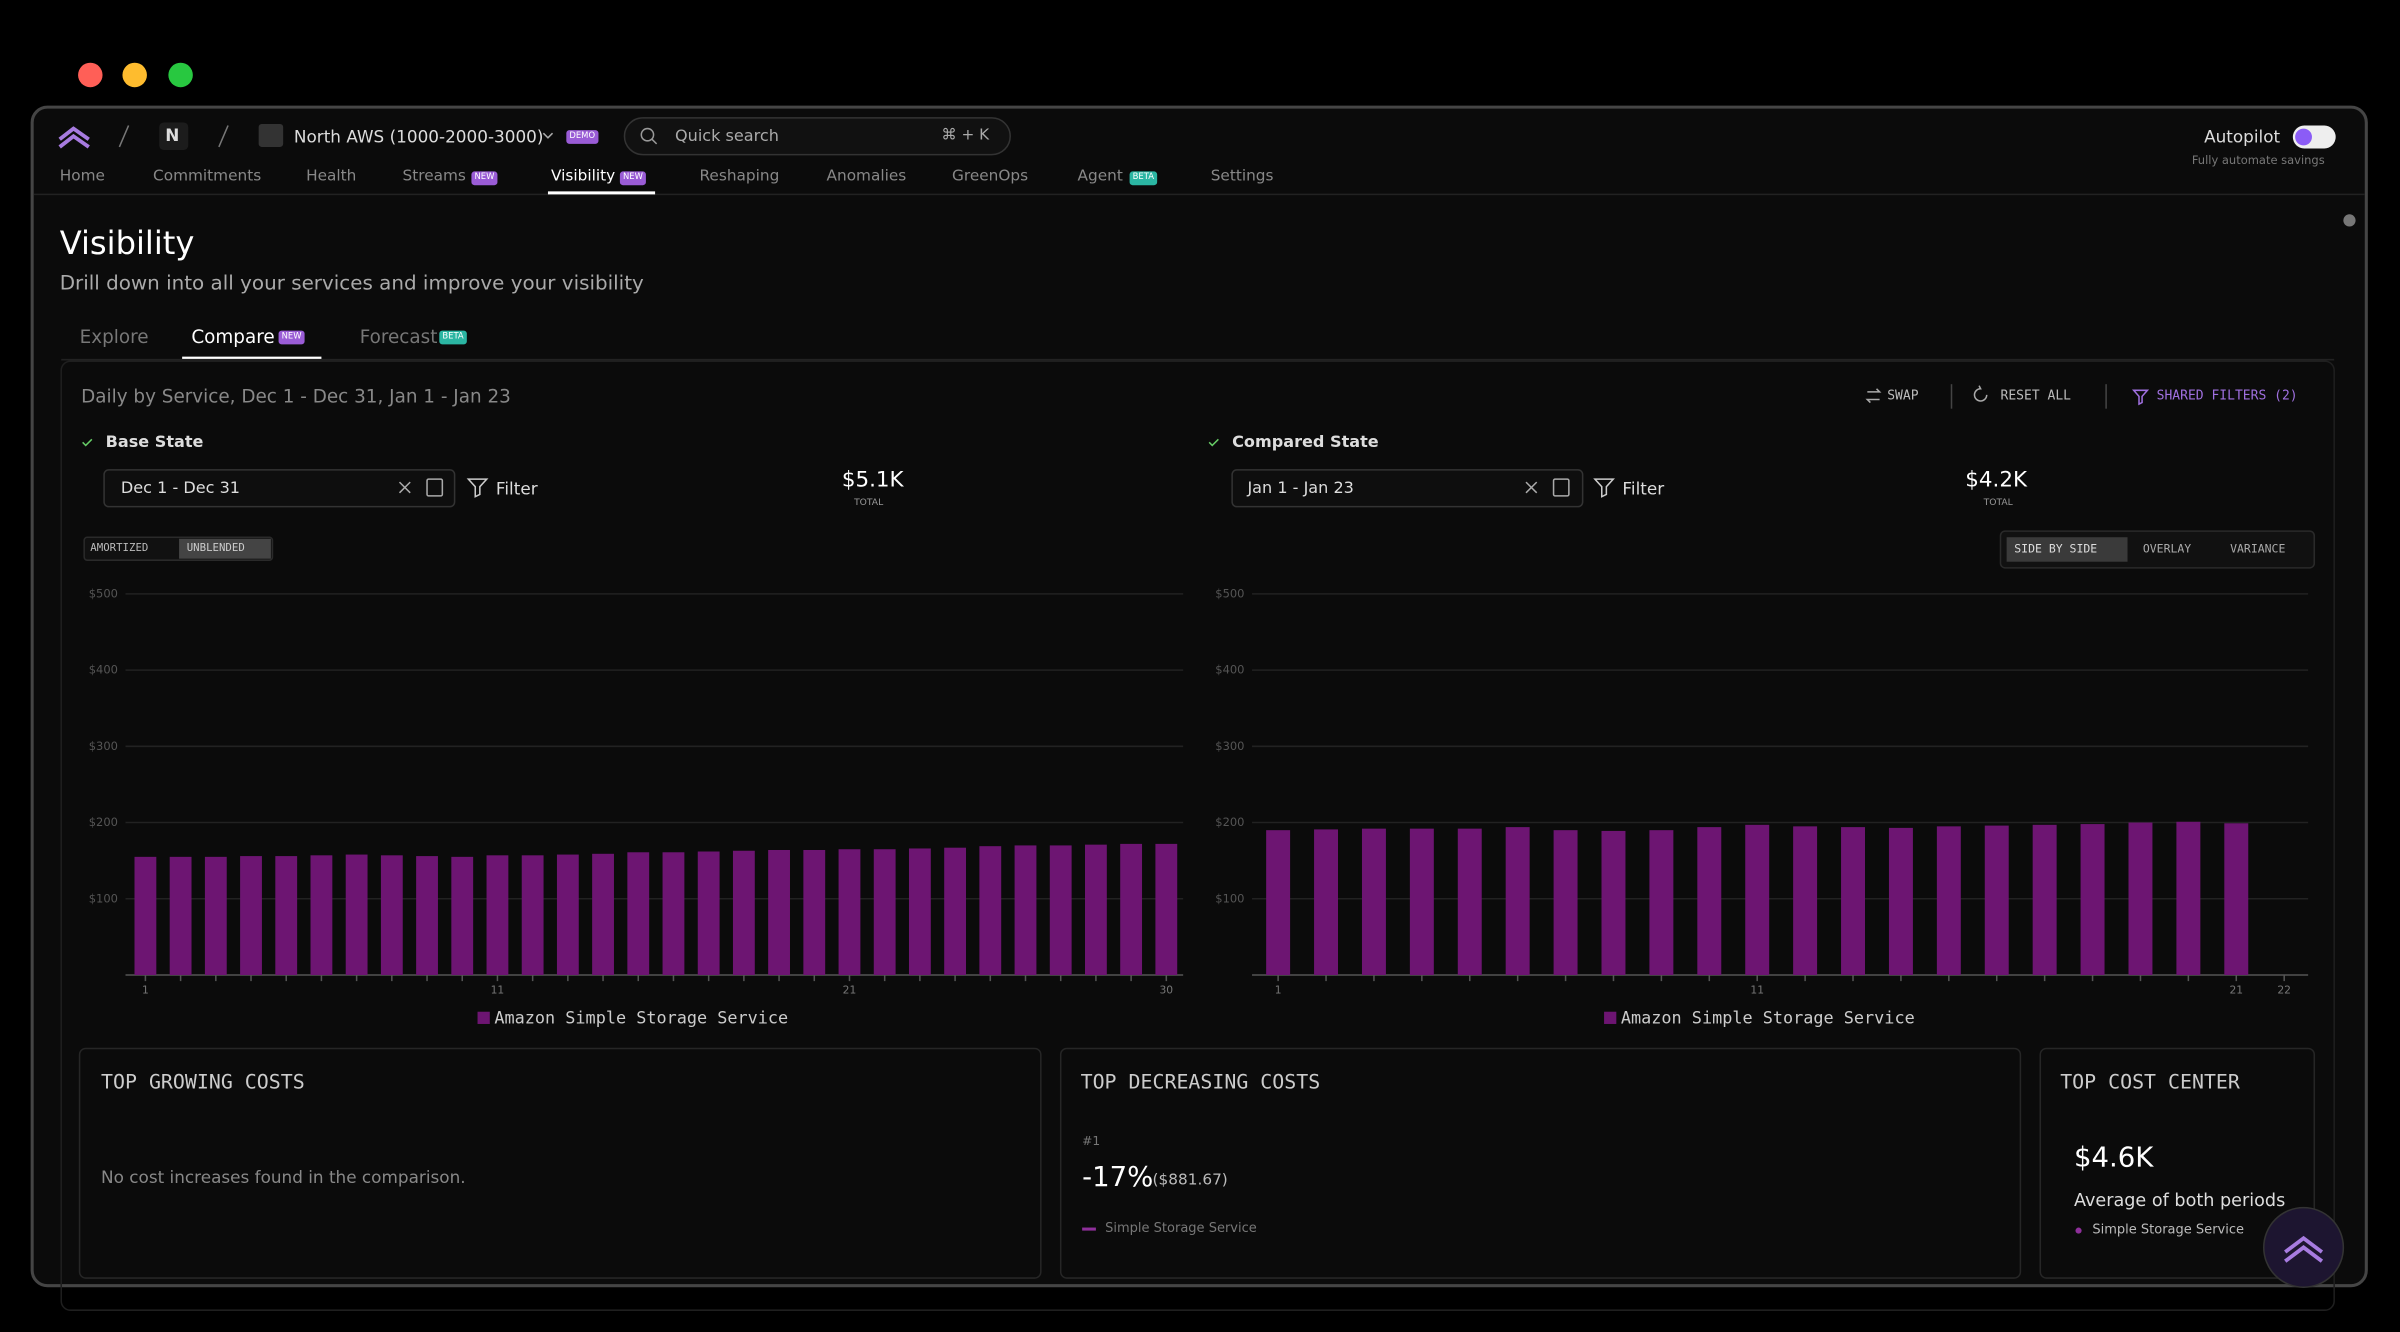  Describe the element at coordinates (1229, 593) in the screenshot. I see `y-tick-label: $500` at that location.